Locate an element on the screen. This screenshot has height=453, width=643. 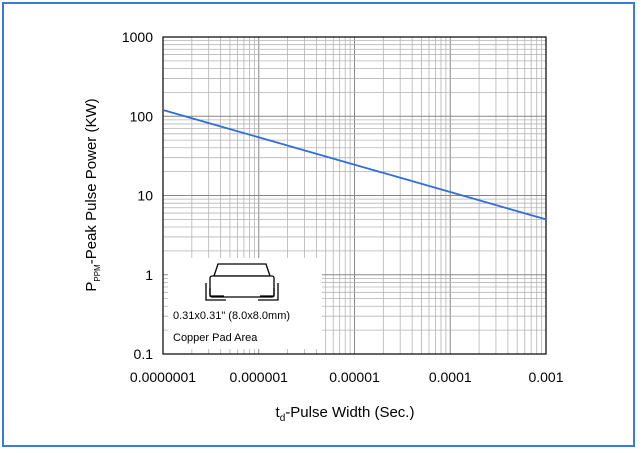
annotation-line2: Copper Pad Area is located at coordinates (215, 338).